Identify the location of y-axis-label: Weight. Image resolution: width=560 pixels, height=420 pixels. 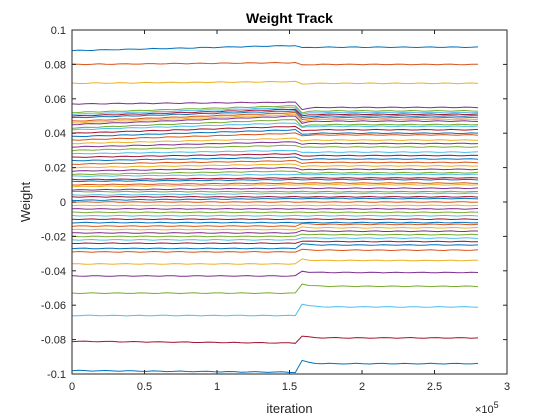
(25, 202).